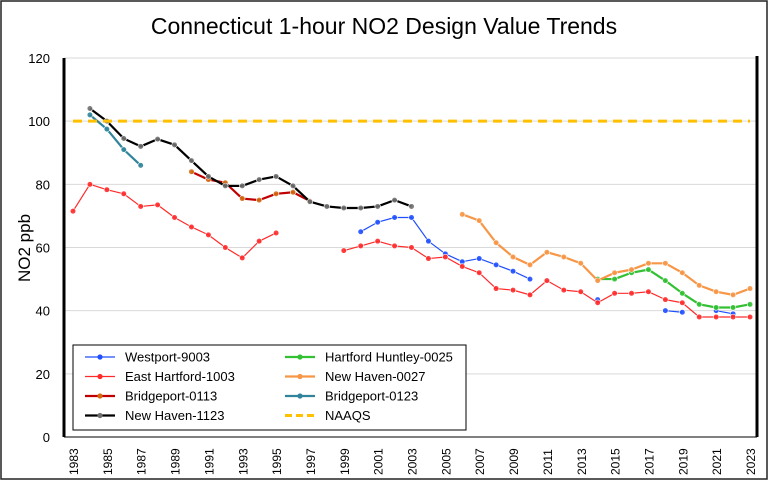  Describe the element at coordinates (43, 184) in the screenshot. I see `y-tick-label: 80` at that location.